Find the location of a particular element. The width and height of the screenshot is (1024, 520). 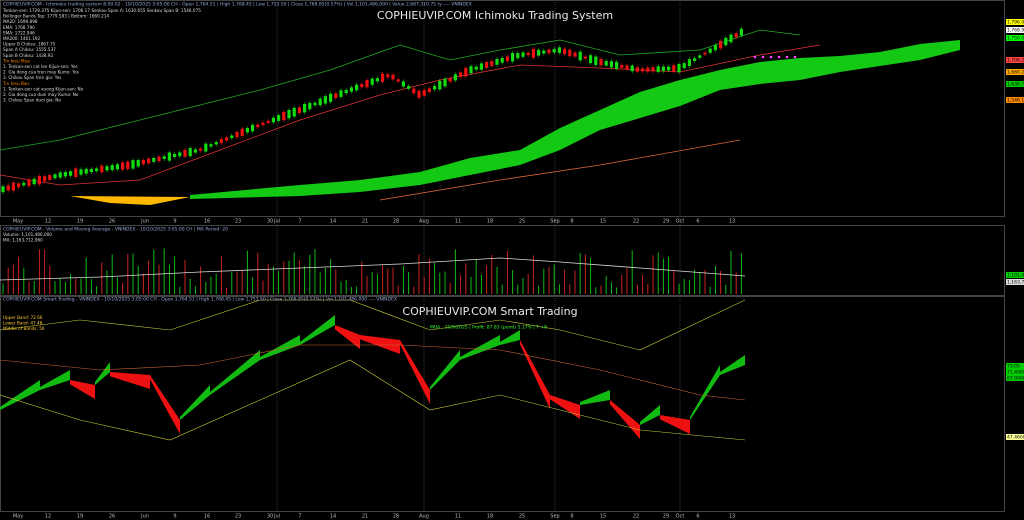

legend-line: Upper B Chiksu: 1867.75 is located at coordinates (29, 44).